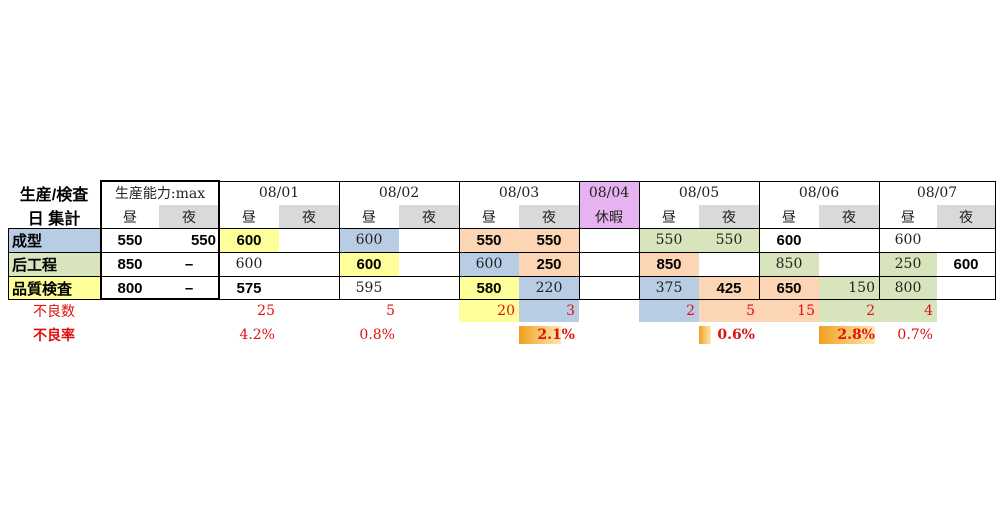 This screenshot has width=1000, height=510. I want to click on shift-night-0807: 夜, so click(966, 216).